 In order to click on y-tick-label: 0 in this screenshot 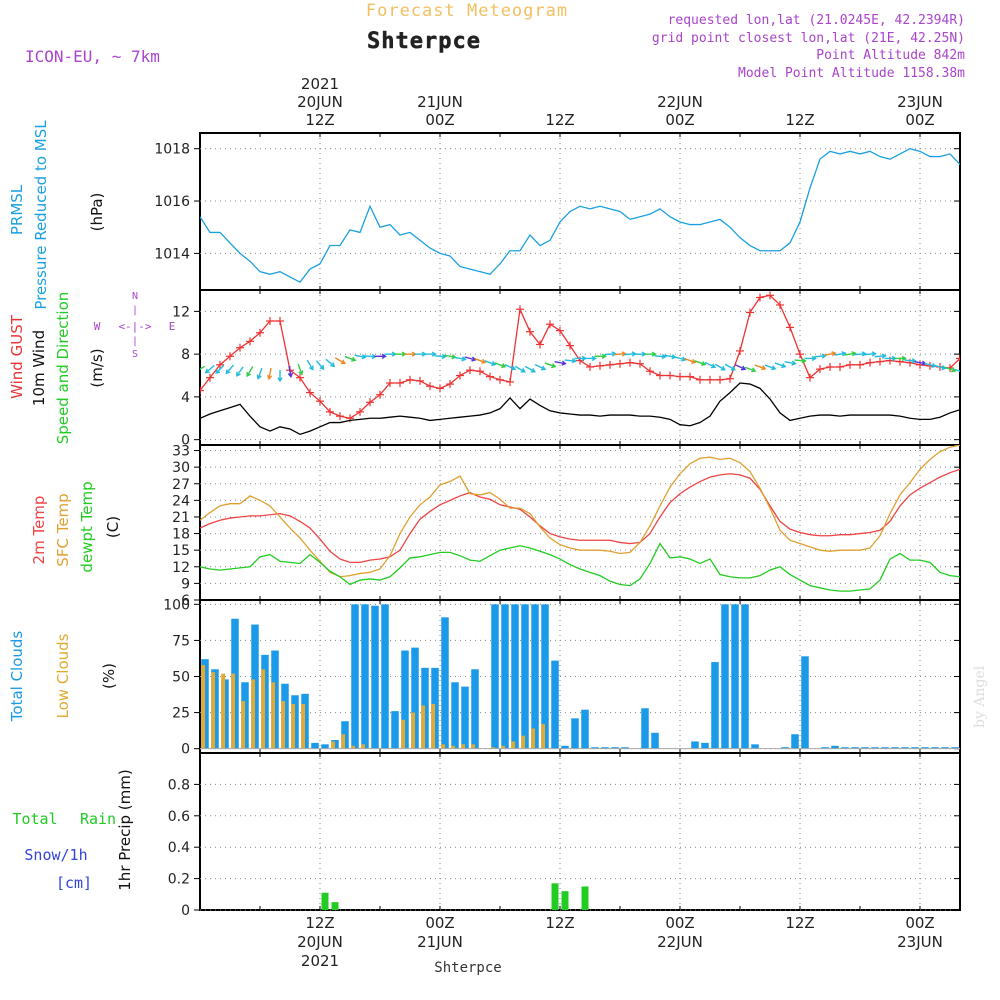, I will do `click(185, 750)`.